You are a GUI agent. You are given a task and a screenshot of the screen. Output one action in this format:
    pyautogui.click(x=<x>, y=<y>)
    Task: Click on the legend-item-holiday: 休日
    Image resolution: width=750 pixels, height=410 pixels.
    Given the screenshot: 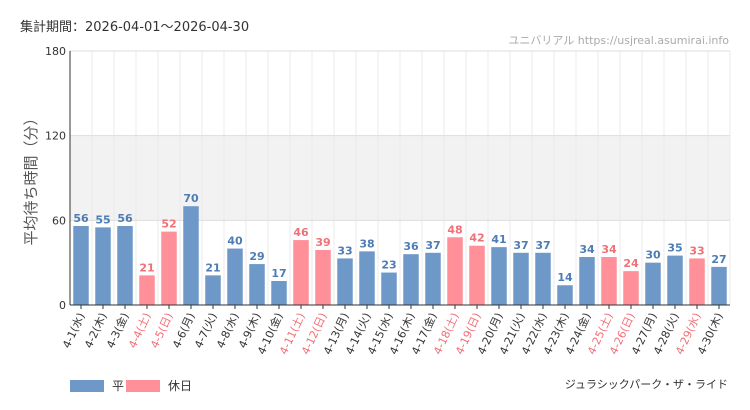 What is the action you would take?
    pyautogui.click(x=159, y=385)
    